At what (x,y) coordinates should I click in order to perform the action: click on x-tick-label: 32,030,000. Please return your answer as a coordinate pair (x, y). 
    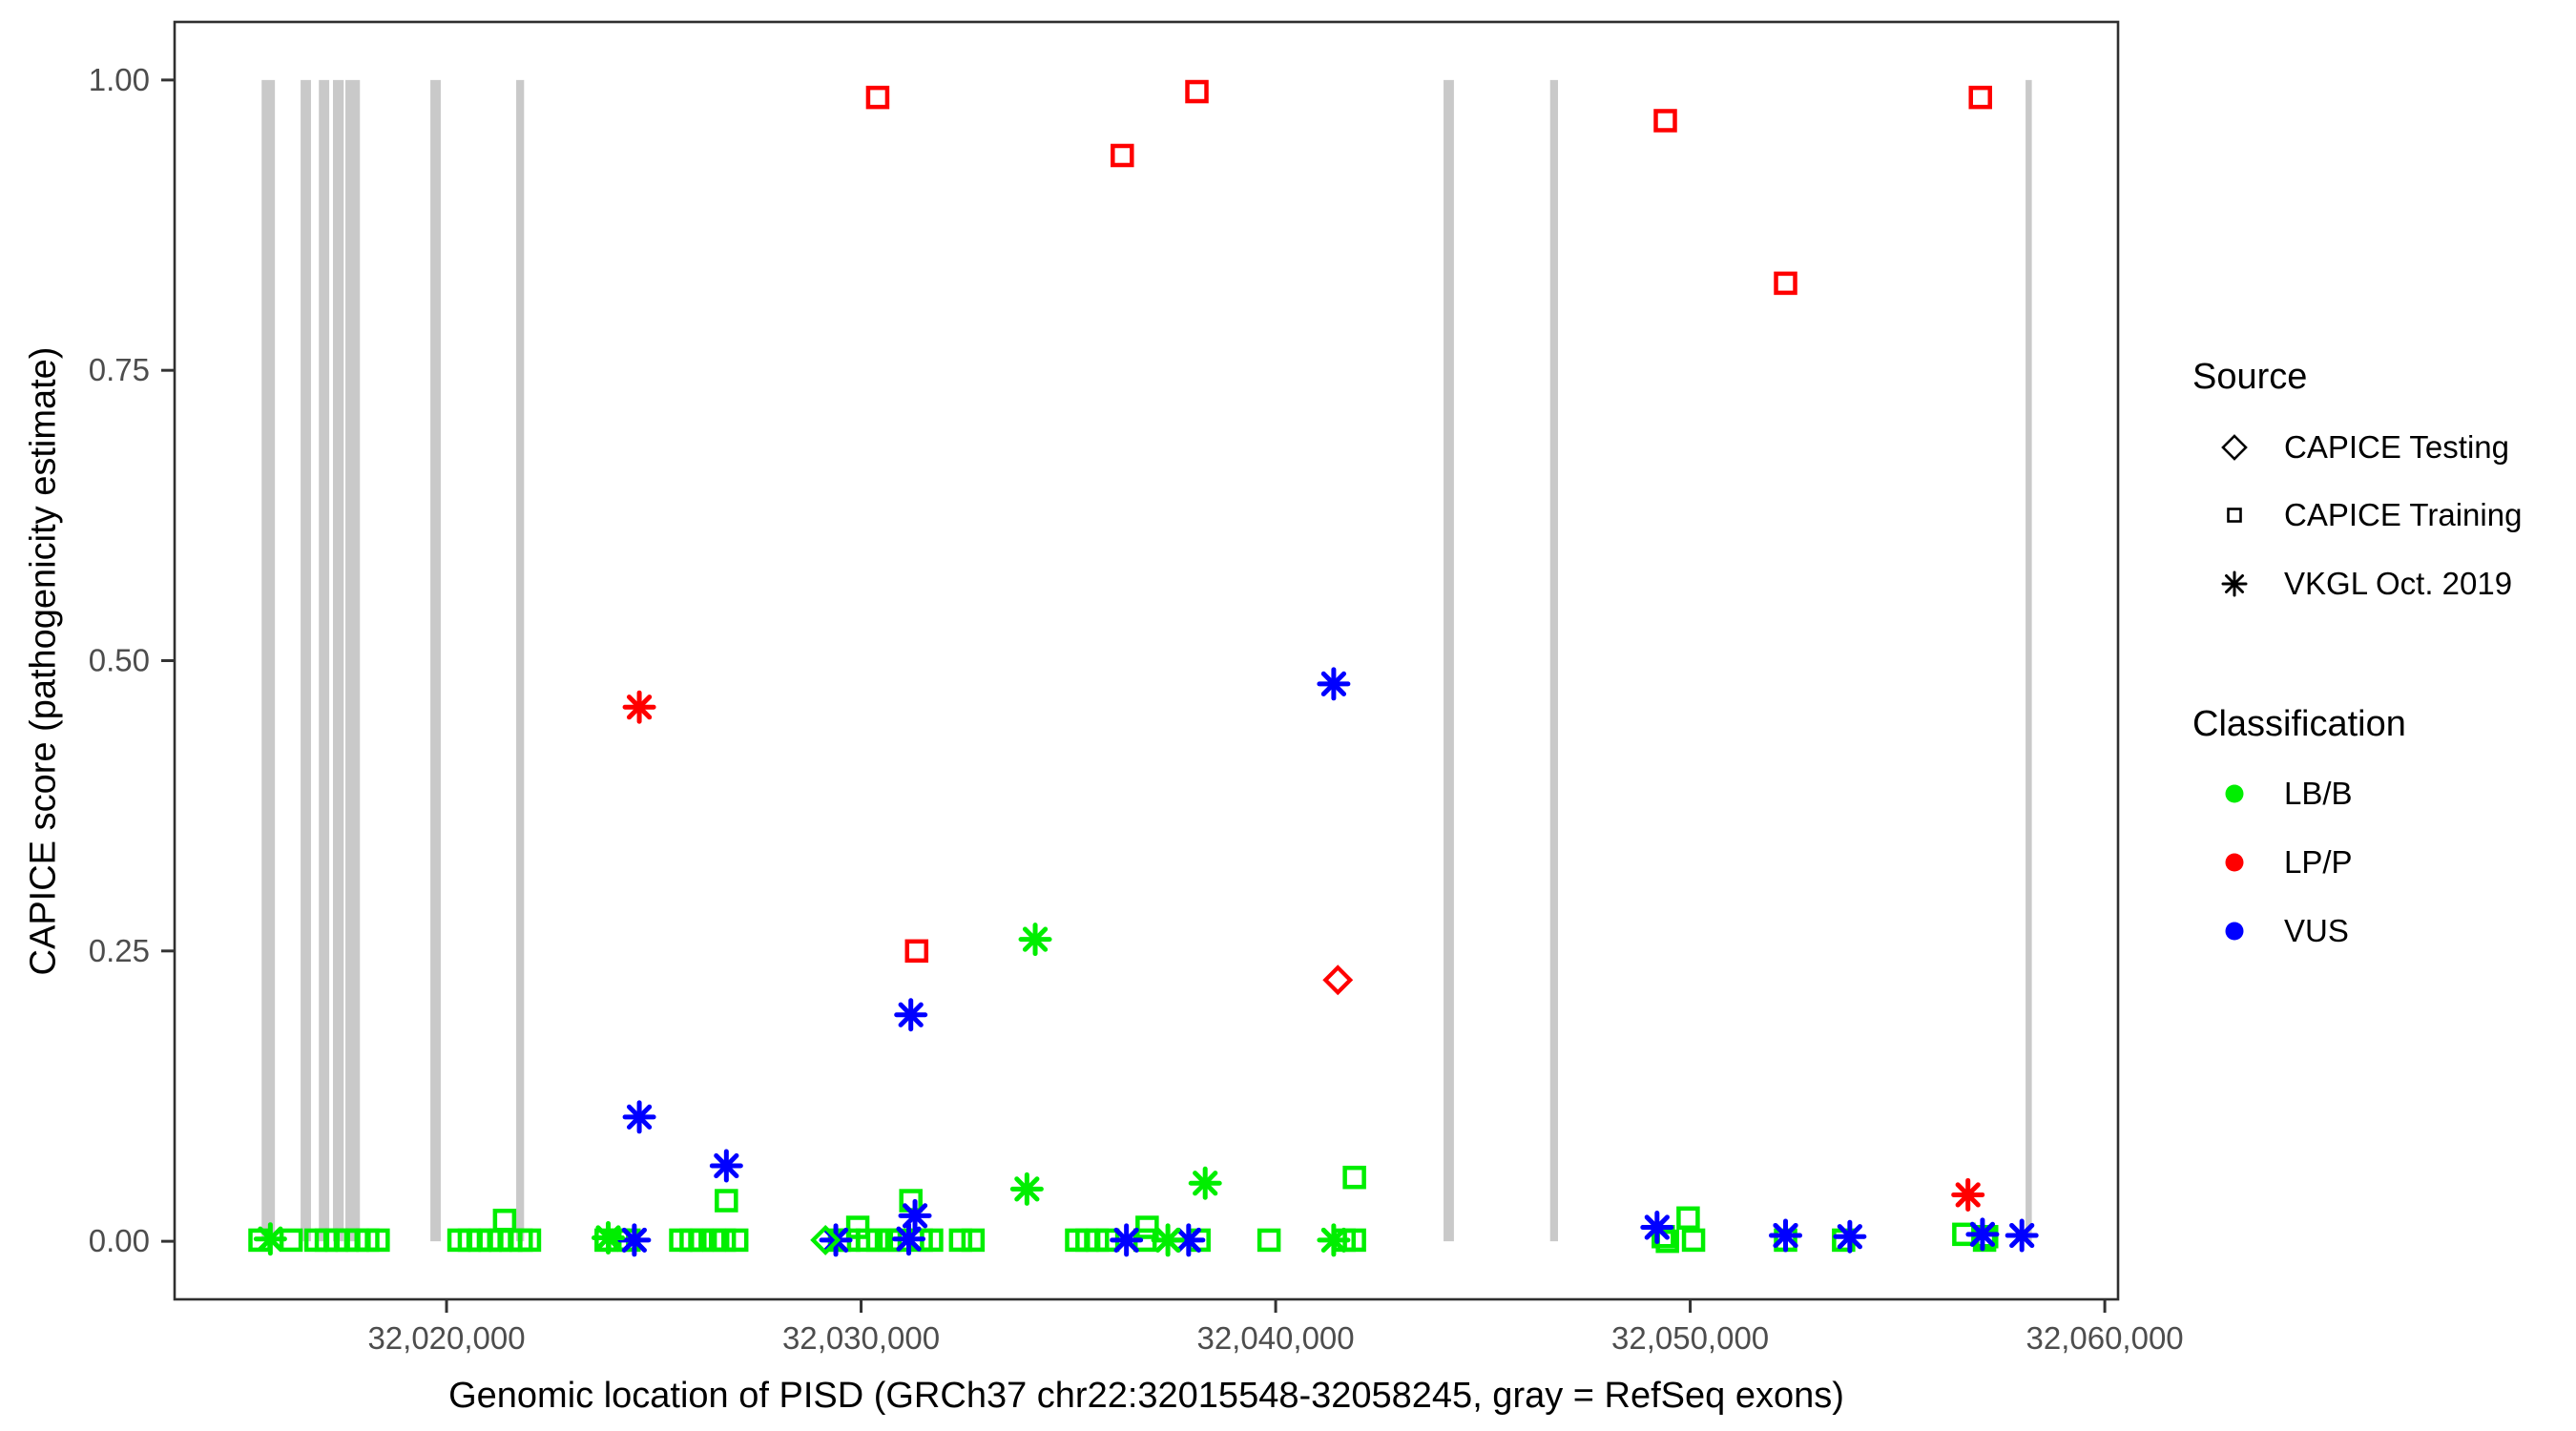
    Looking at the image, I should click on (861, 1338).